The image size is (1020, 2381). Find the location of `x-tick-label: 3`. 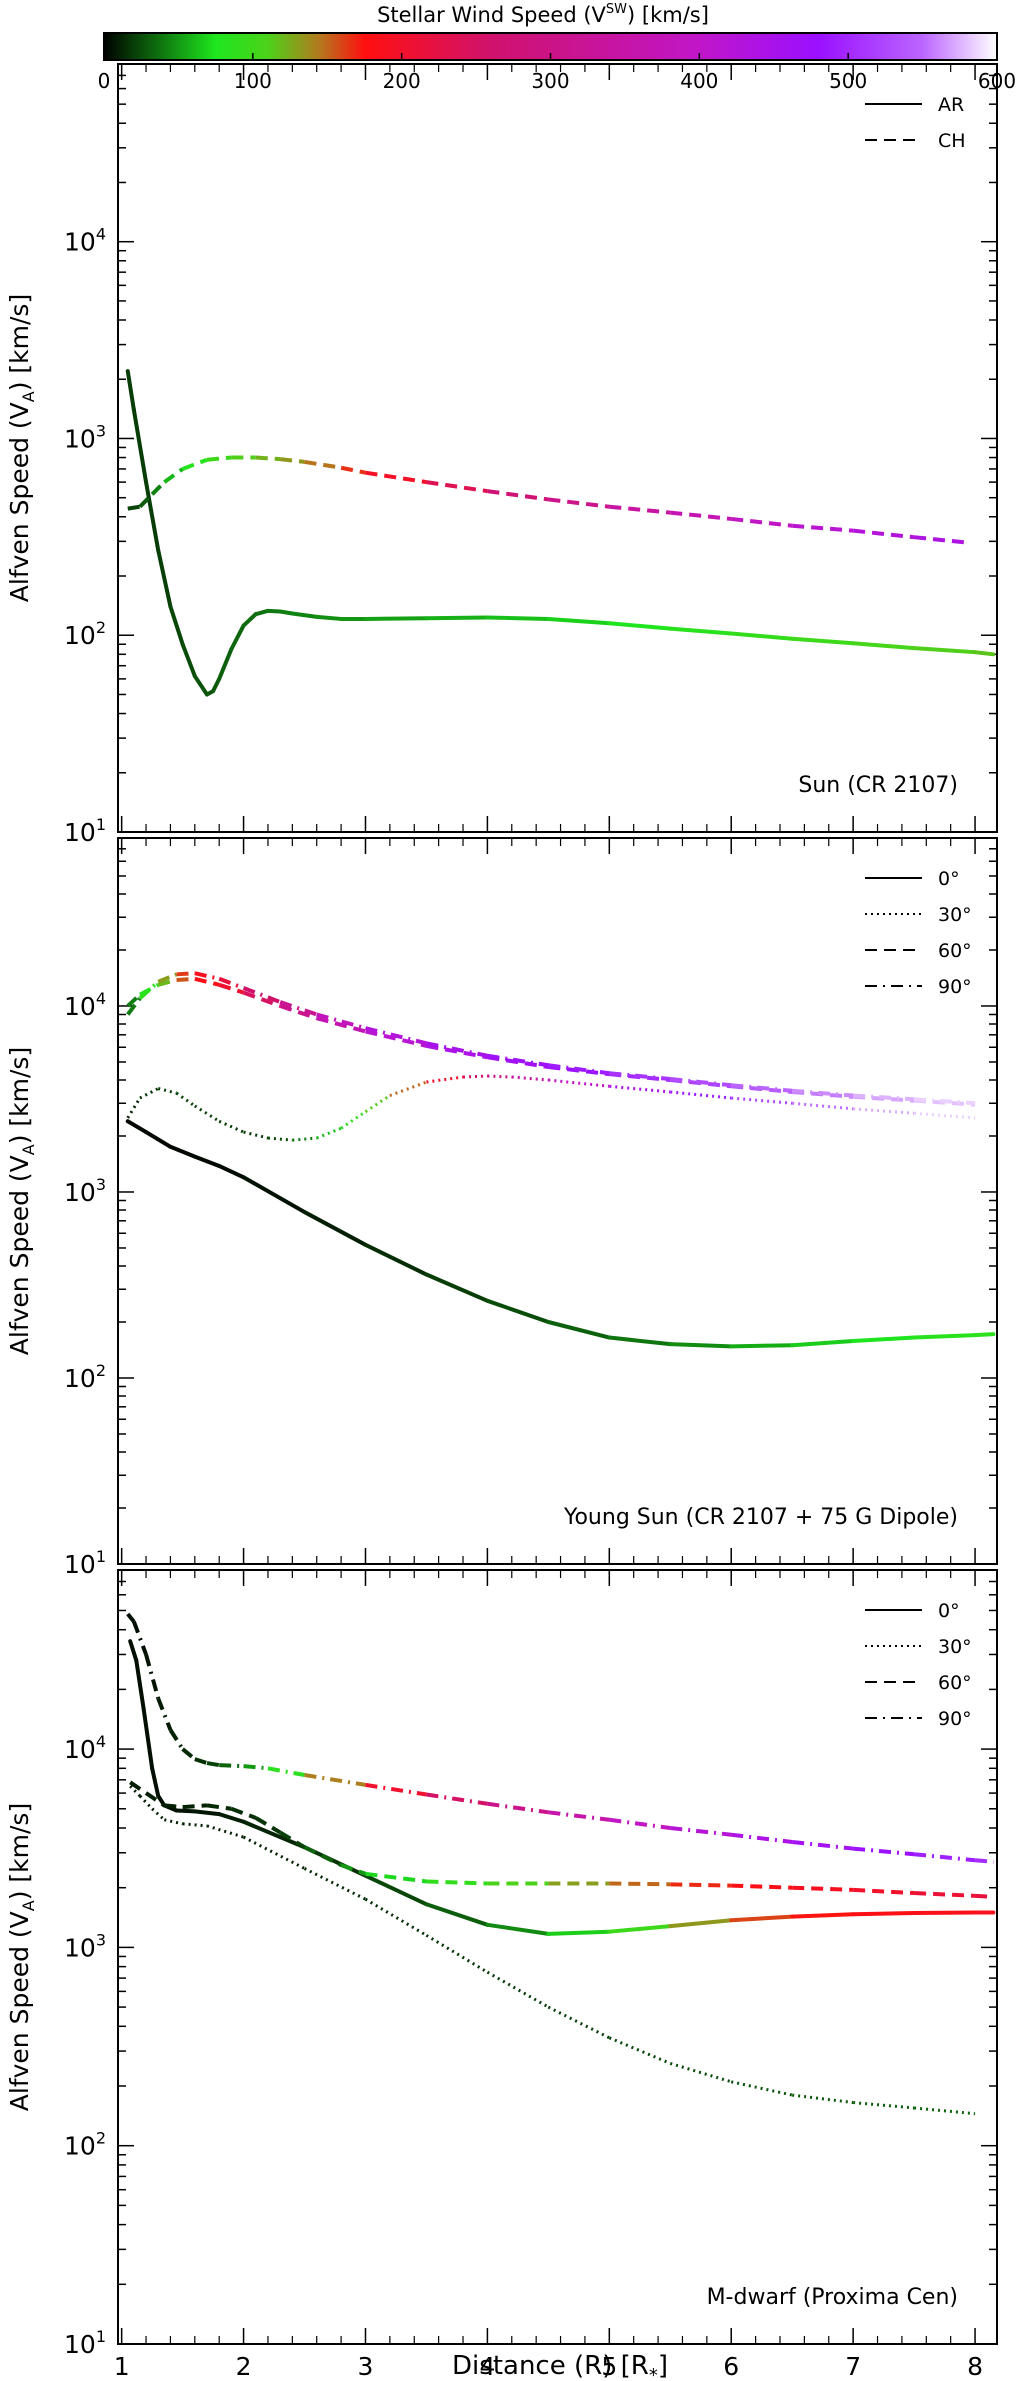

x-tick-label: 3 is located at coordinates (366, 2366).